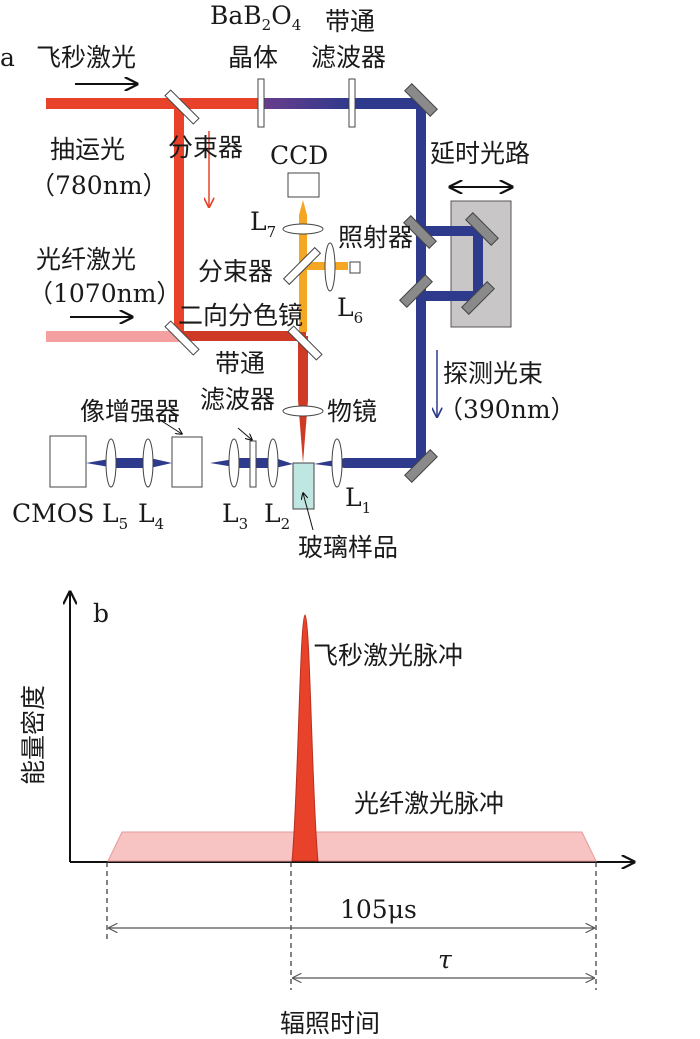 Image resolution: width=700 pixels, height=1039 pixels. I want to click on intensifier-pointer, so click(170, 426).